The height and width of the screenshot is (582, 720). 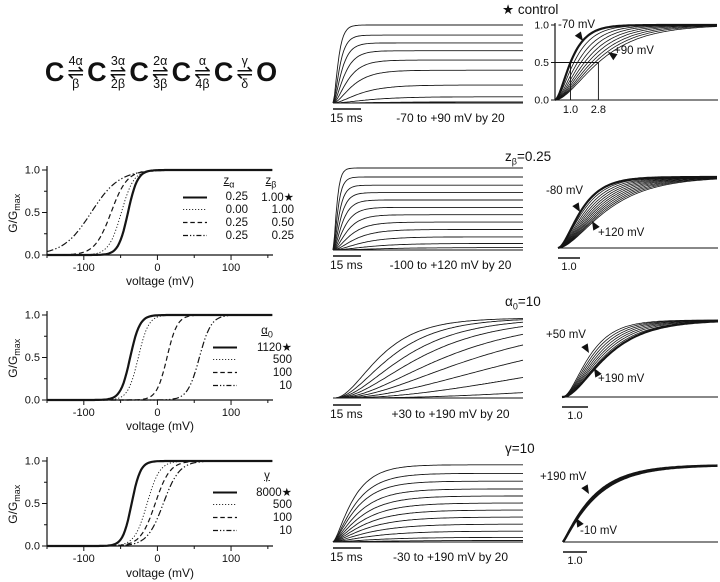 I want to click on legend-header-row: γ, so click(x=252, y=477).